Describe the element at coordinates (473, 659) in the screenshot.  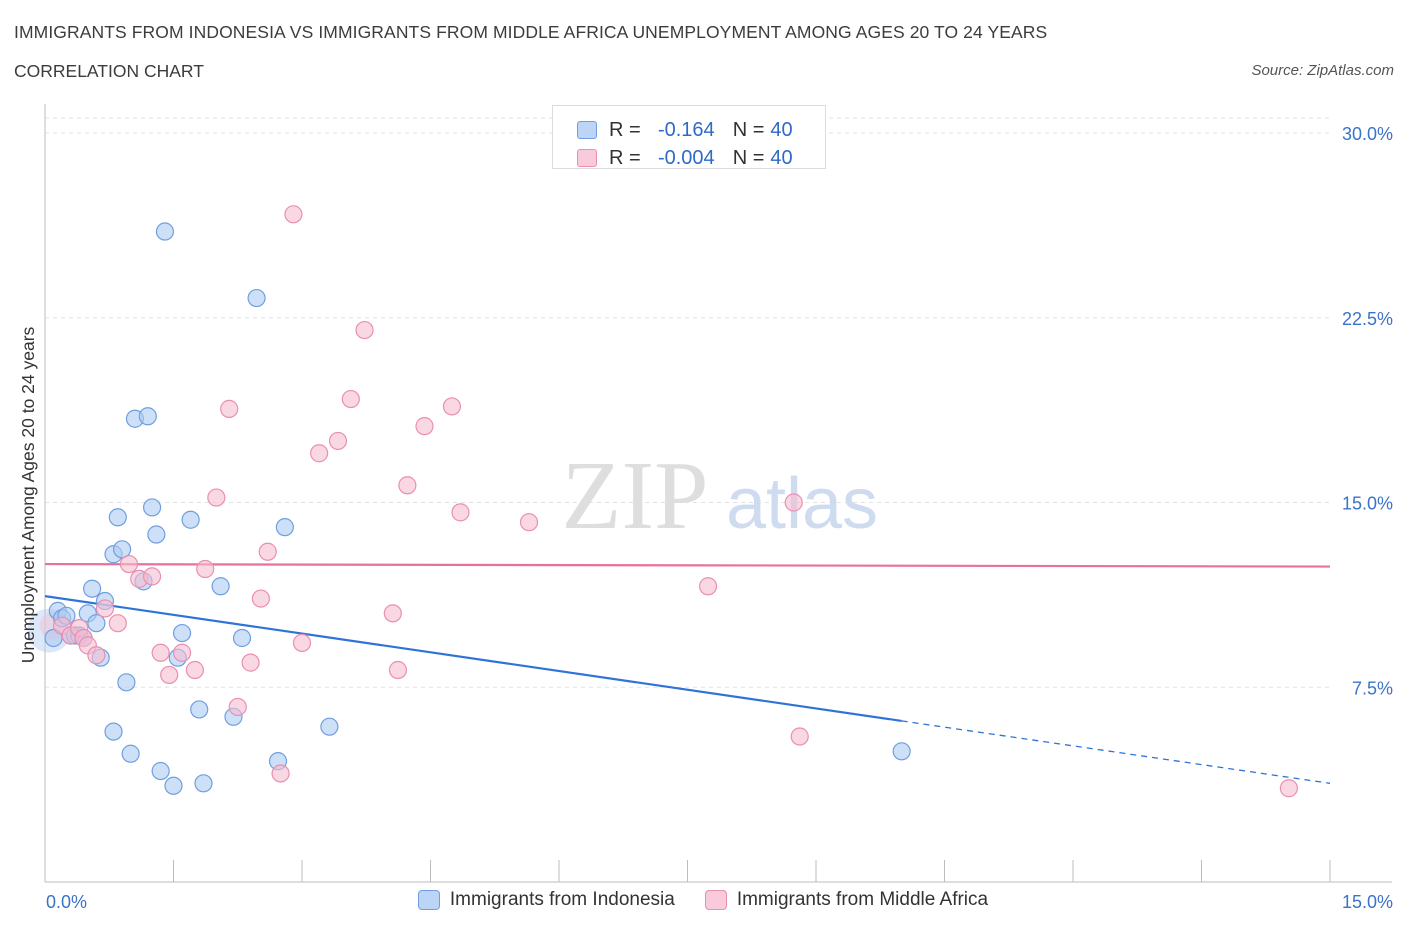
I see `trend-line-indonesia` at that location.